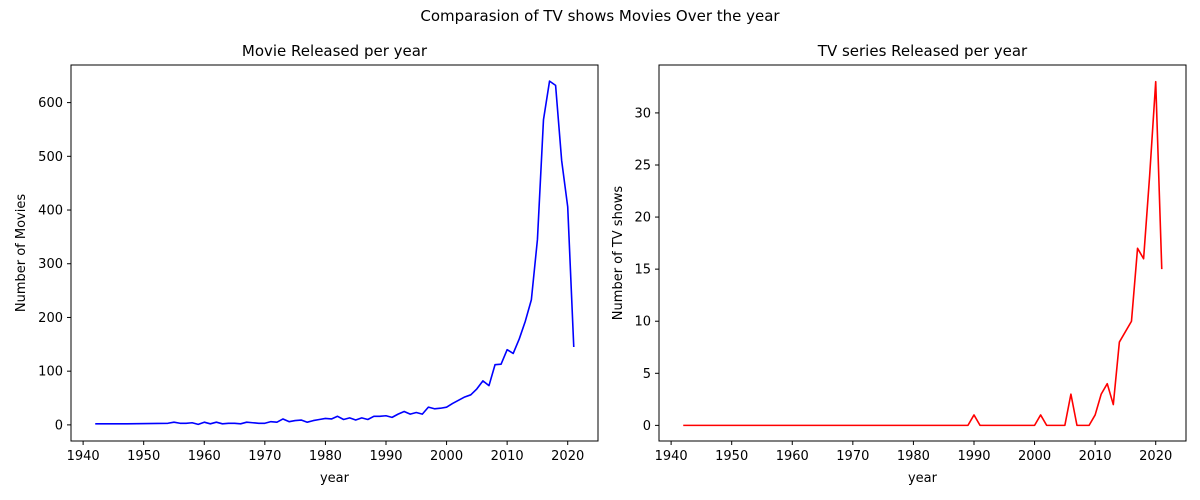 Image resolution: width=1200 pixels, height=500 pixels. What do you see at coordinates (642, 113) in the screenshot?
I see `y-tick-label: 30` at bounding box center [642, 113].